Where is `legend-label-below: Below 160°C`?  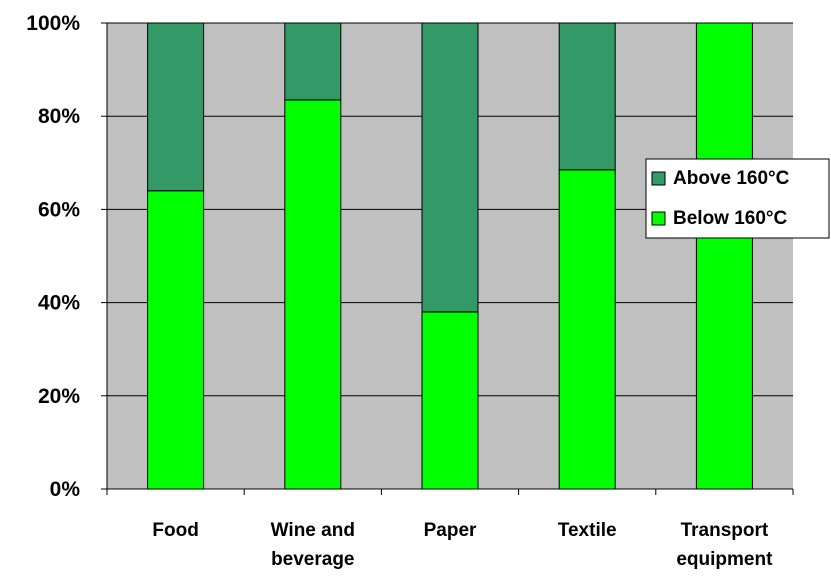
legend-label-below: Below 160°C is located at coordinates (730, 218).